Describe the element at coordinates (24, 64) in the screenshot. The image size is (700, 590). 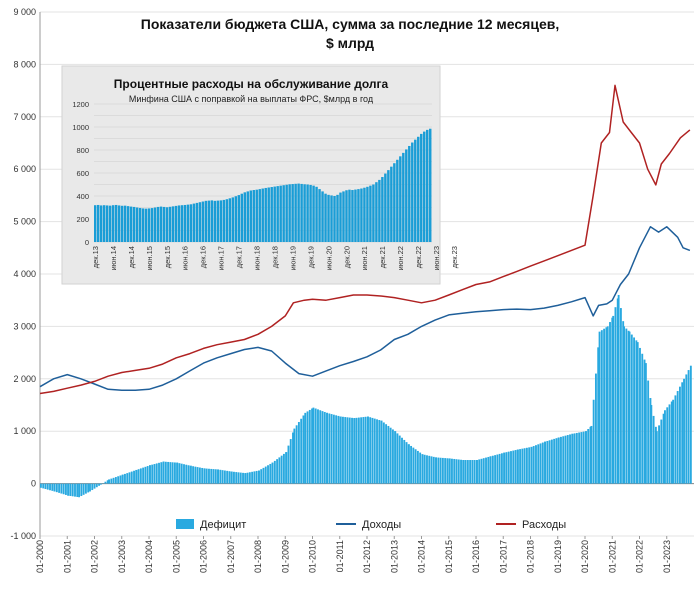
I see `main-y-tick-label: 8 000` at that location.